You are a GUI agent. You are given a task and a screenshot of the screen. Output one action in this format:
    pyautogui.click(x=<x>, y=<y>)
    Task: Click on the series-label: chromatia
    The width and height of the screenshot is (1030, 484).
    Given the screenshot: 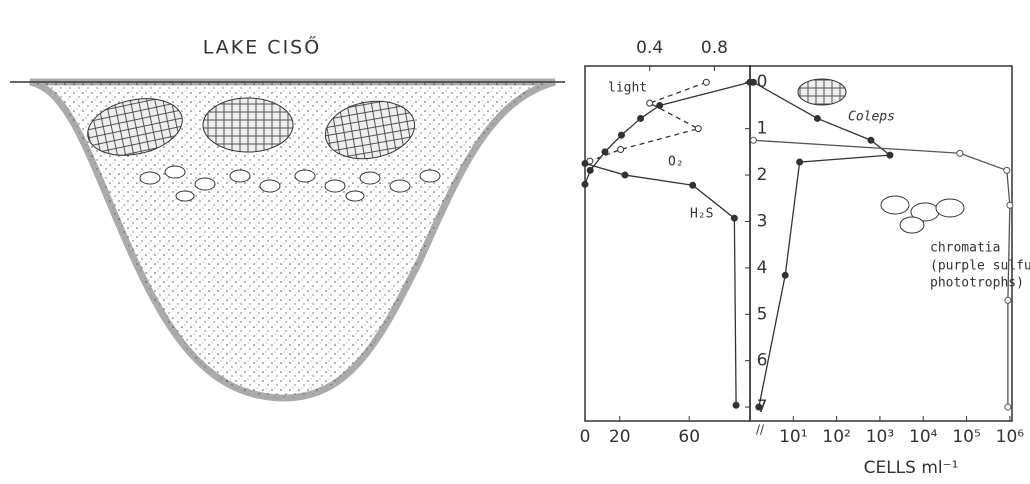 What is the action you would take?
    pyautogui.click(x=965, y=248)
    